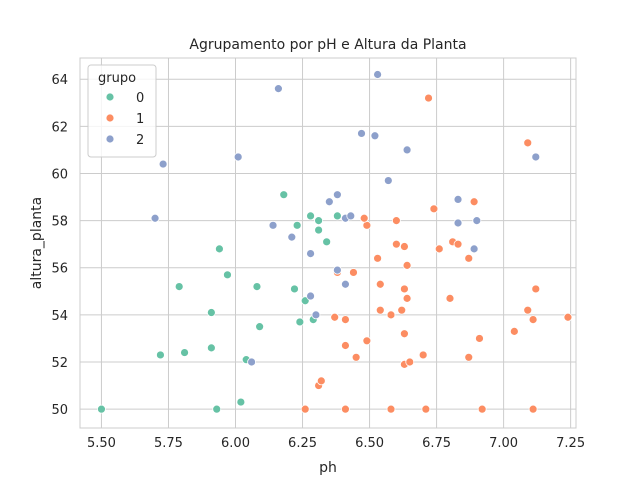 The image size is (640, 480). I want to click on legend-label: 0, so click(140, 98).